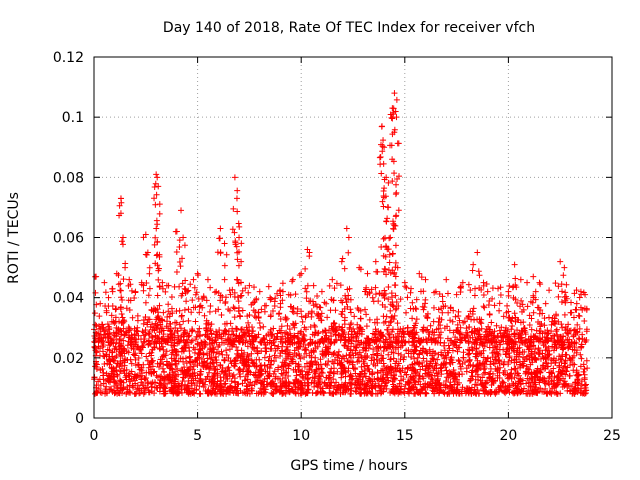  What do you see at coordinates (197, 436) in the screenshot?
I see `x-tick-label: 5` at bounding box center [197, 436].